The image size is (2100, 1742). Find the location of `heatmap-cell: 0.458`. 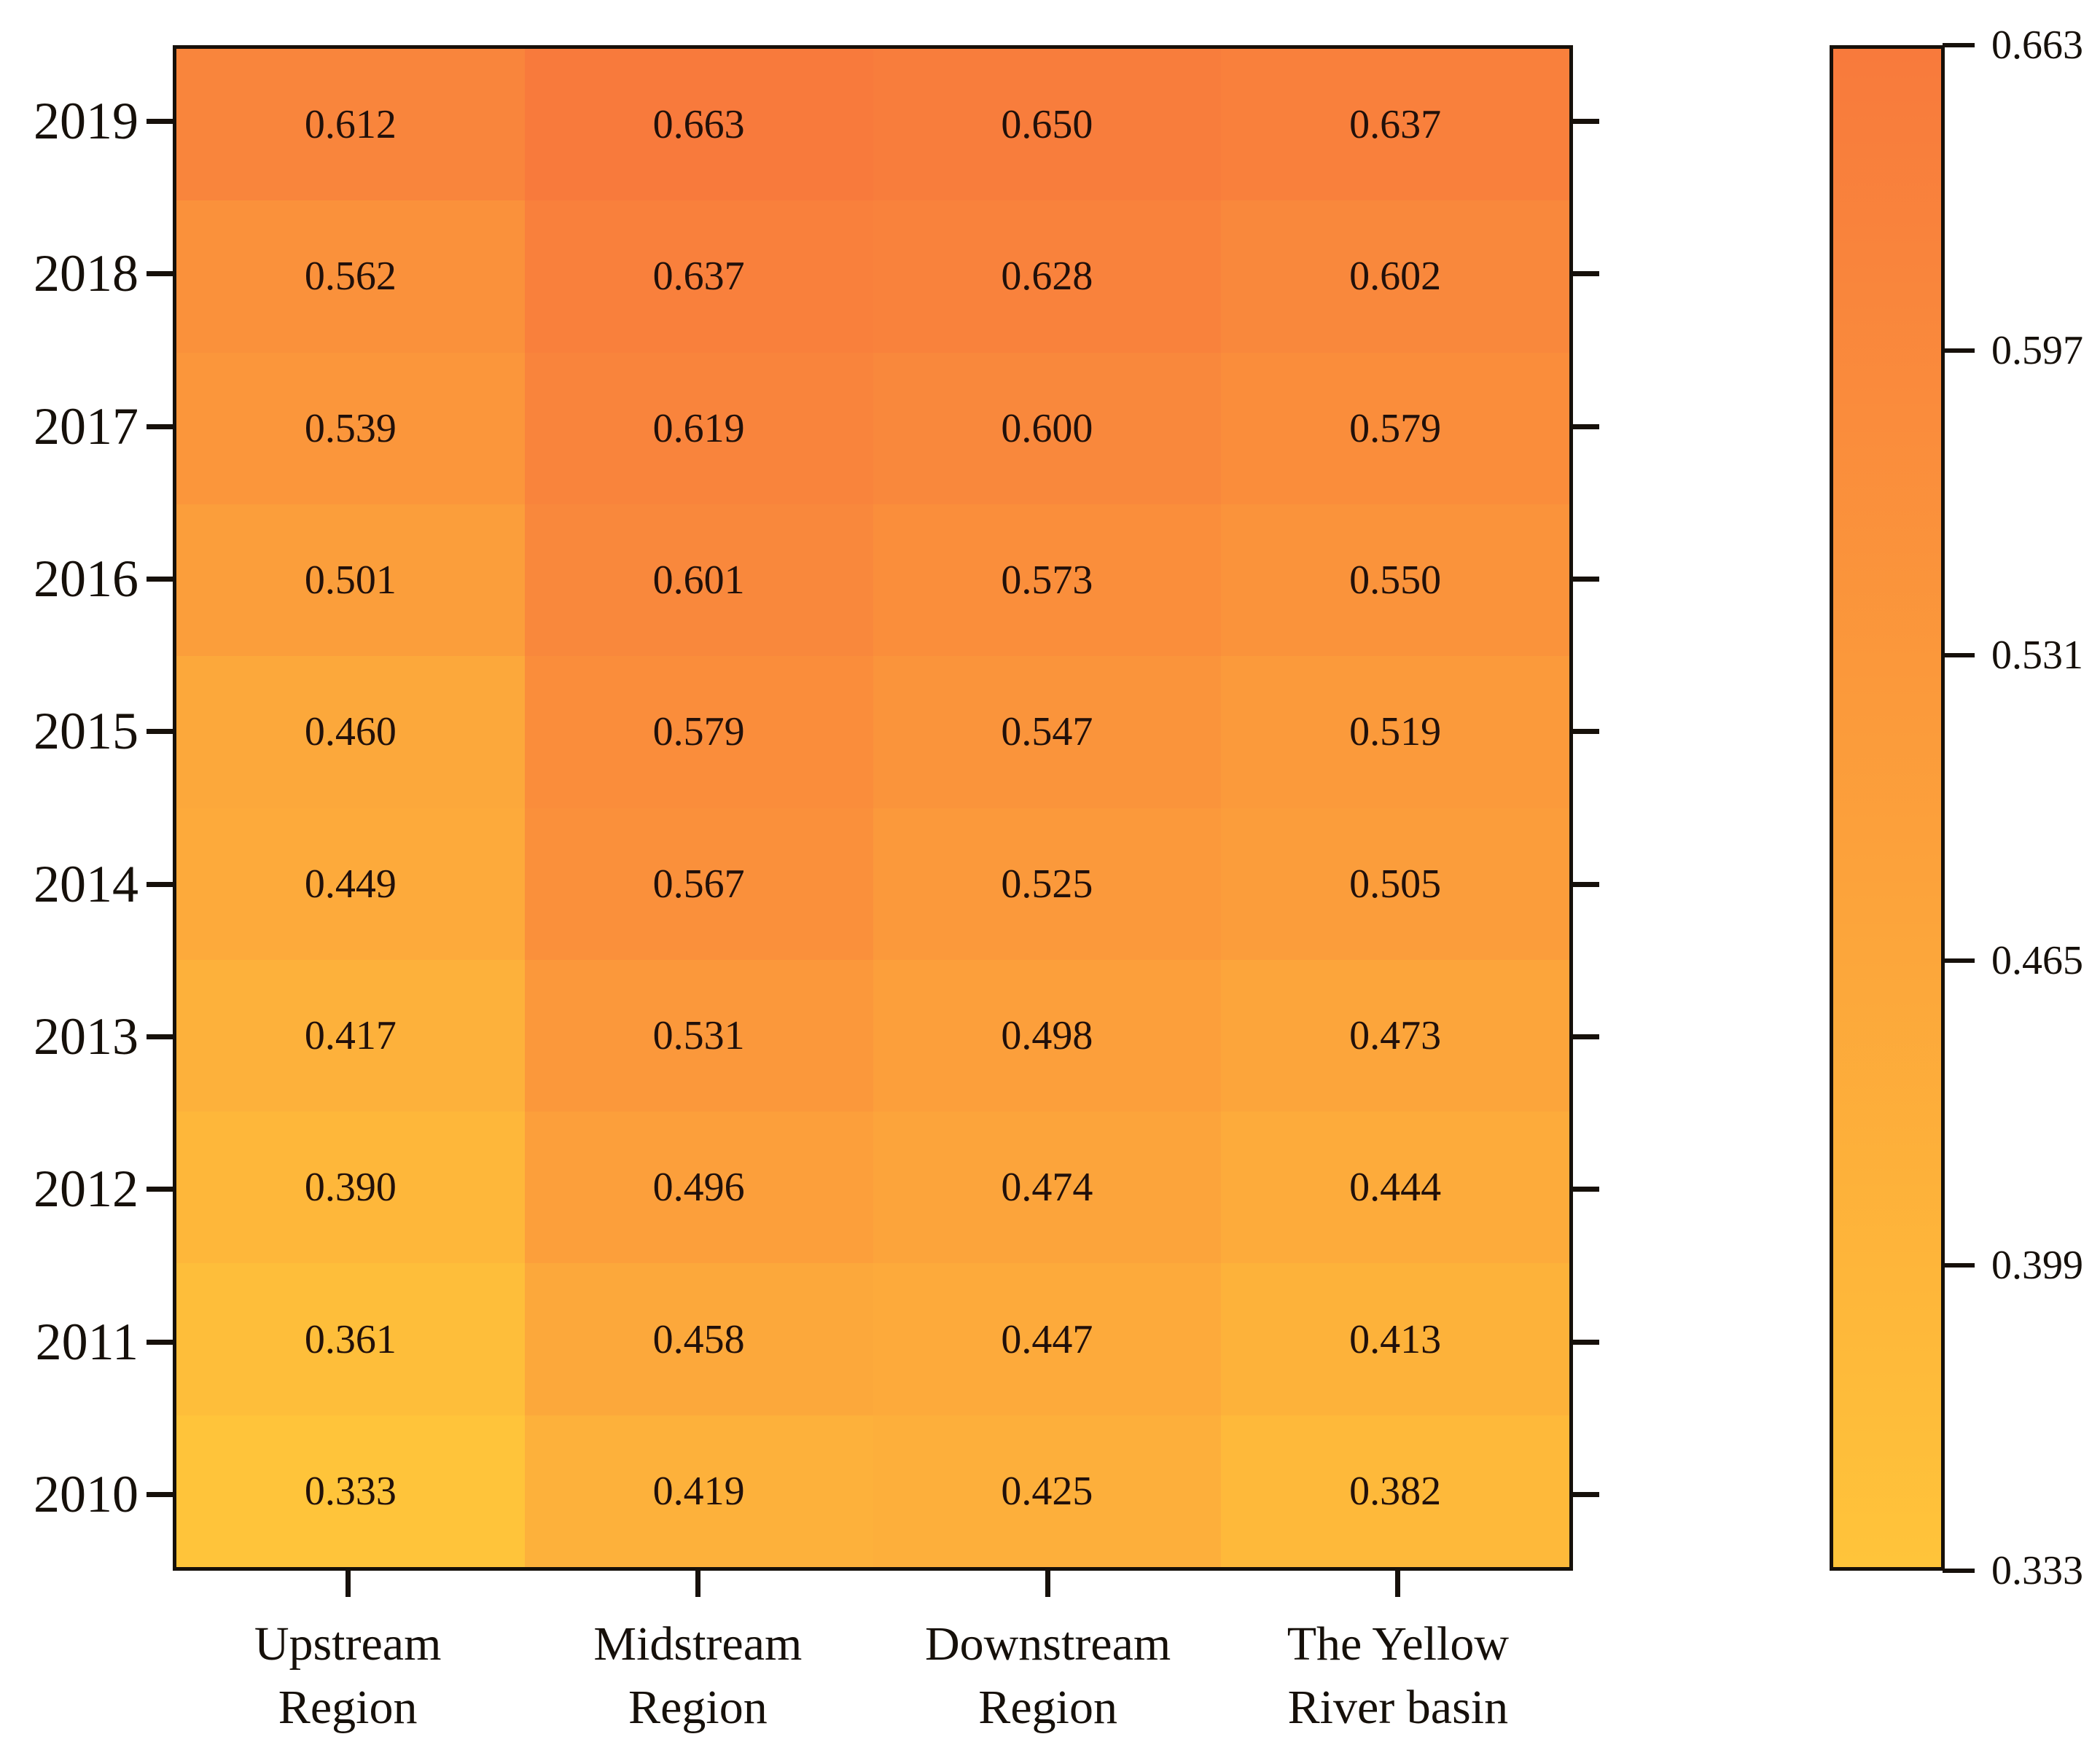

heatmap-cell: 0.458 is located at coordinates (698, 1339).